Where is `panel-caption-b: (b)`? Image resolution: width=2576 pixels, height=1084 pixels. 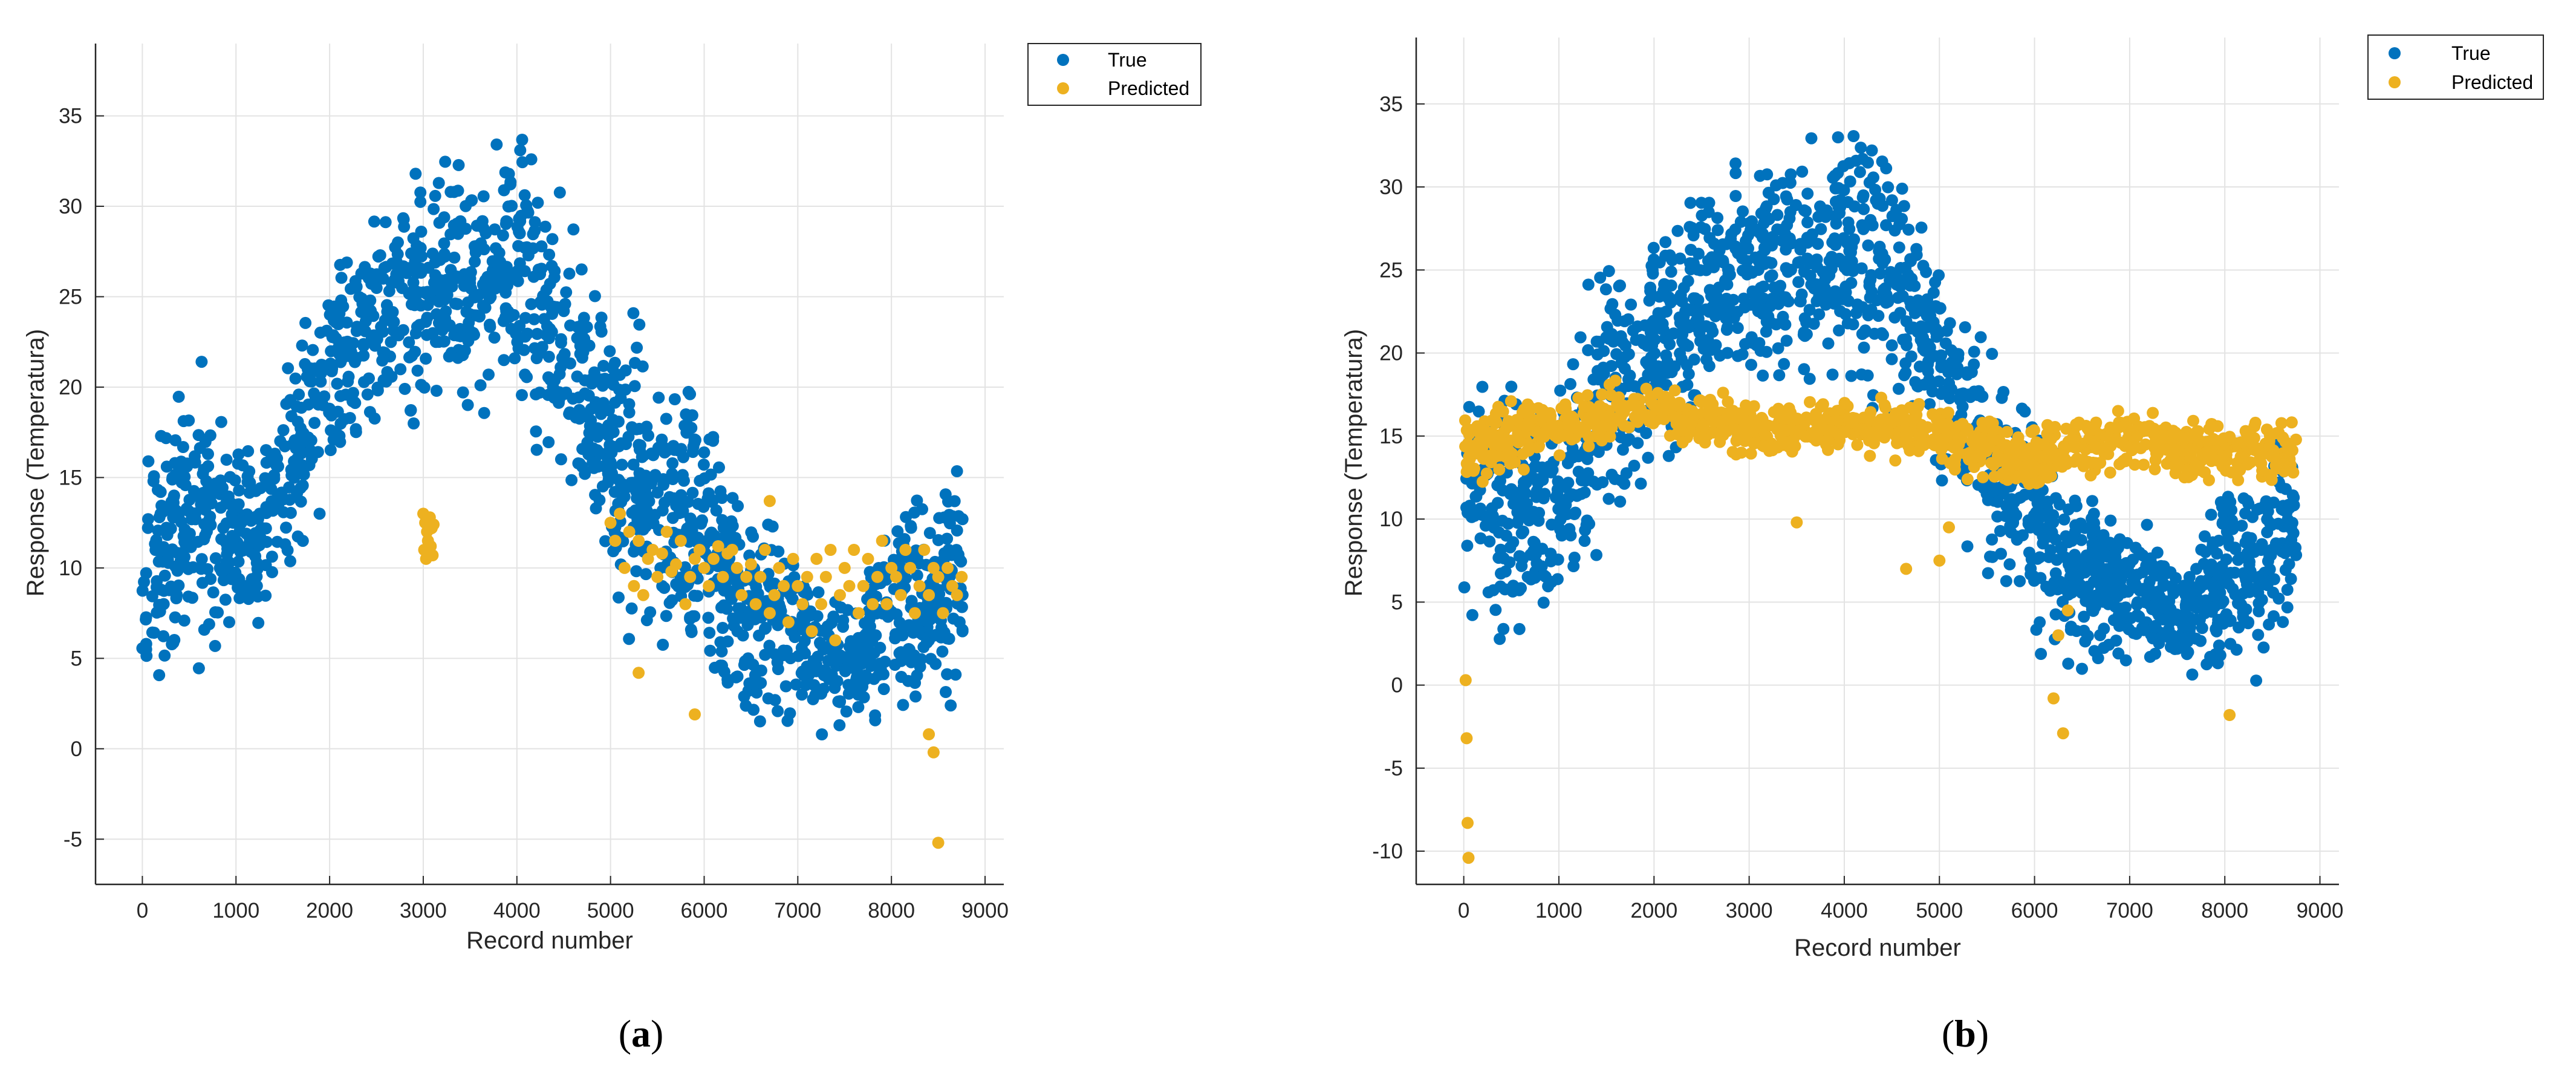 panel-caption-b: (b) is located at coordinates (1965, 1033).